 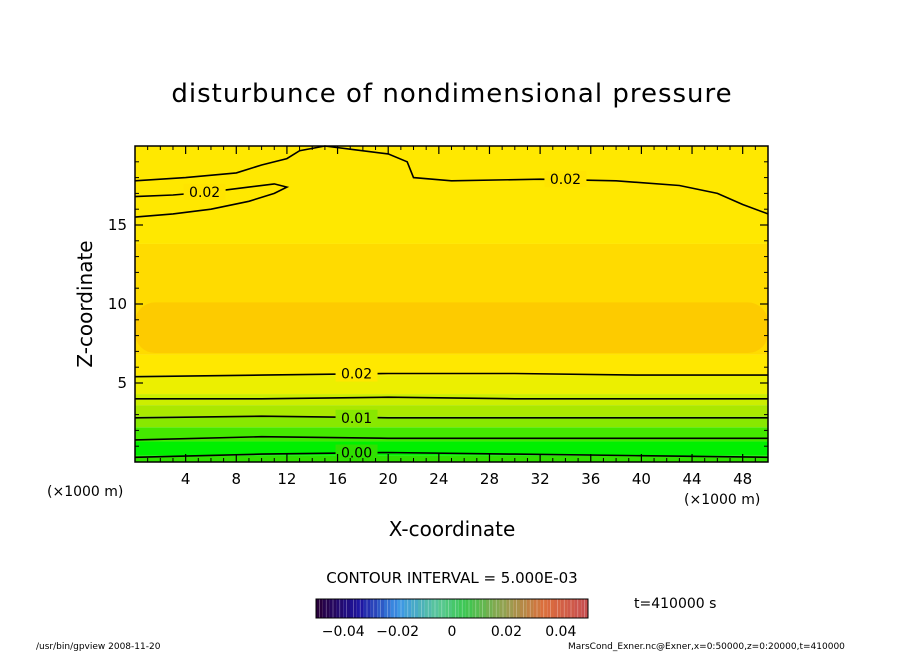 I want to click on y-axis-label: Z-coordinate, so click(x=85, y=303).